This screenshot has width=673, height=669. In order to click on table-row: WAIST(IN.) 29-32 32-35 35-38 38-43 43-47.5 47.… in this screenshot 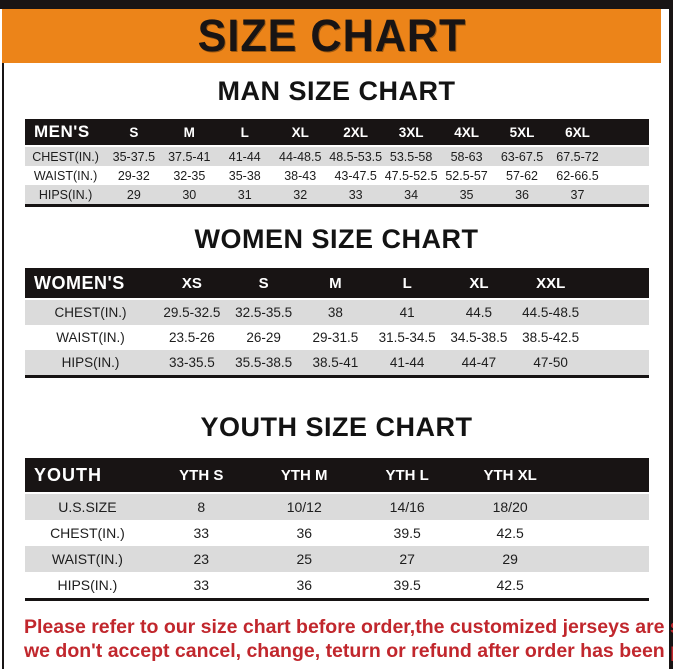, I will do `click(337, 175)`.